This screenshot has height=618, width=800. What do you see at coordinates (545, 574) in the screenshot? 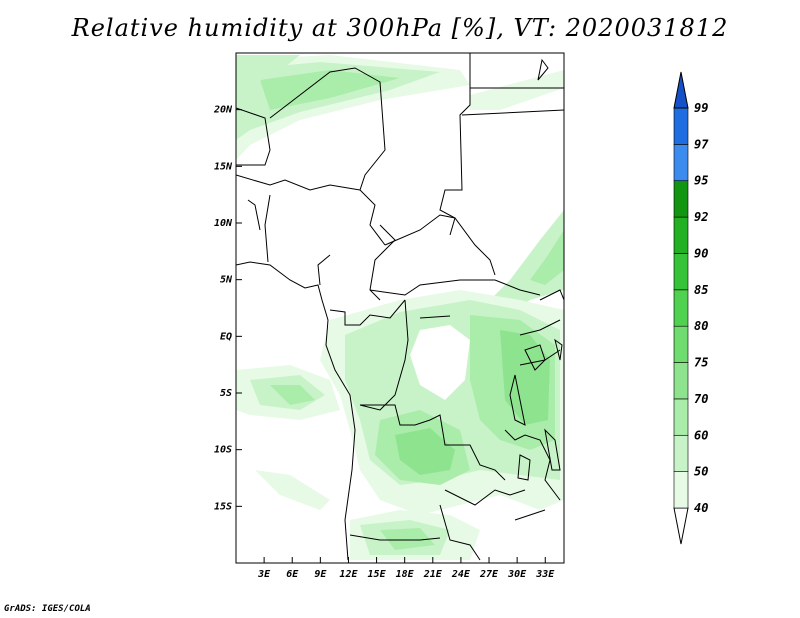
I see `lon-tick-label: 33E` at bounding box center [545, 574].